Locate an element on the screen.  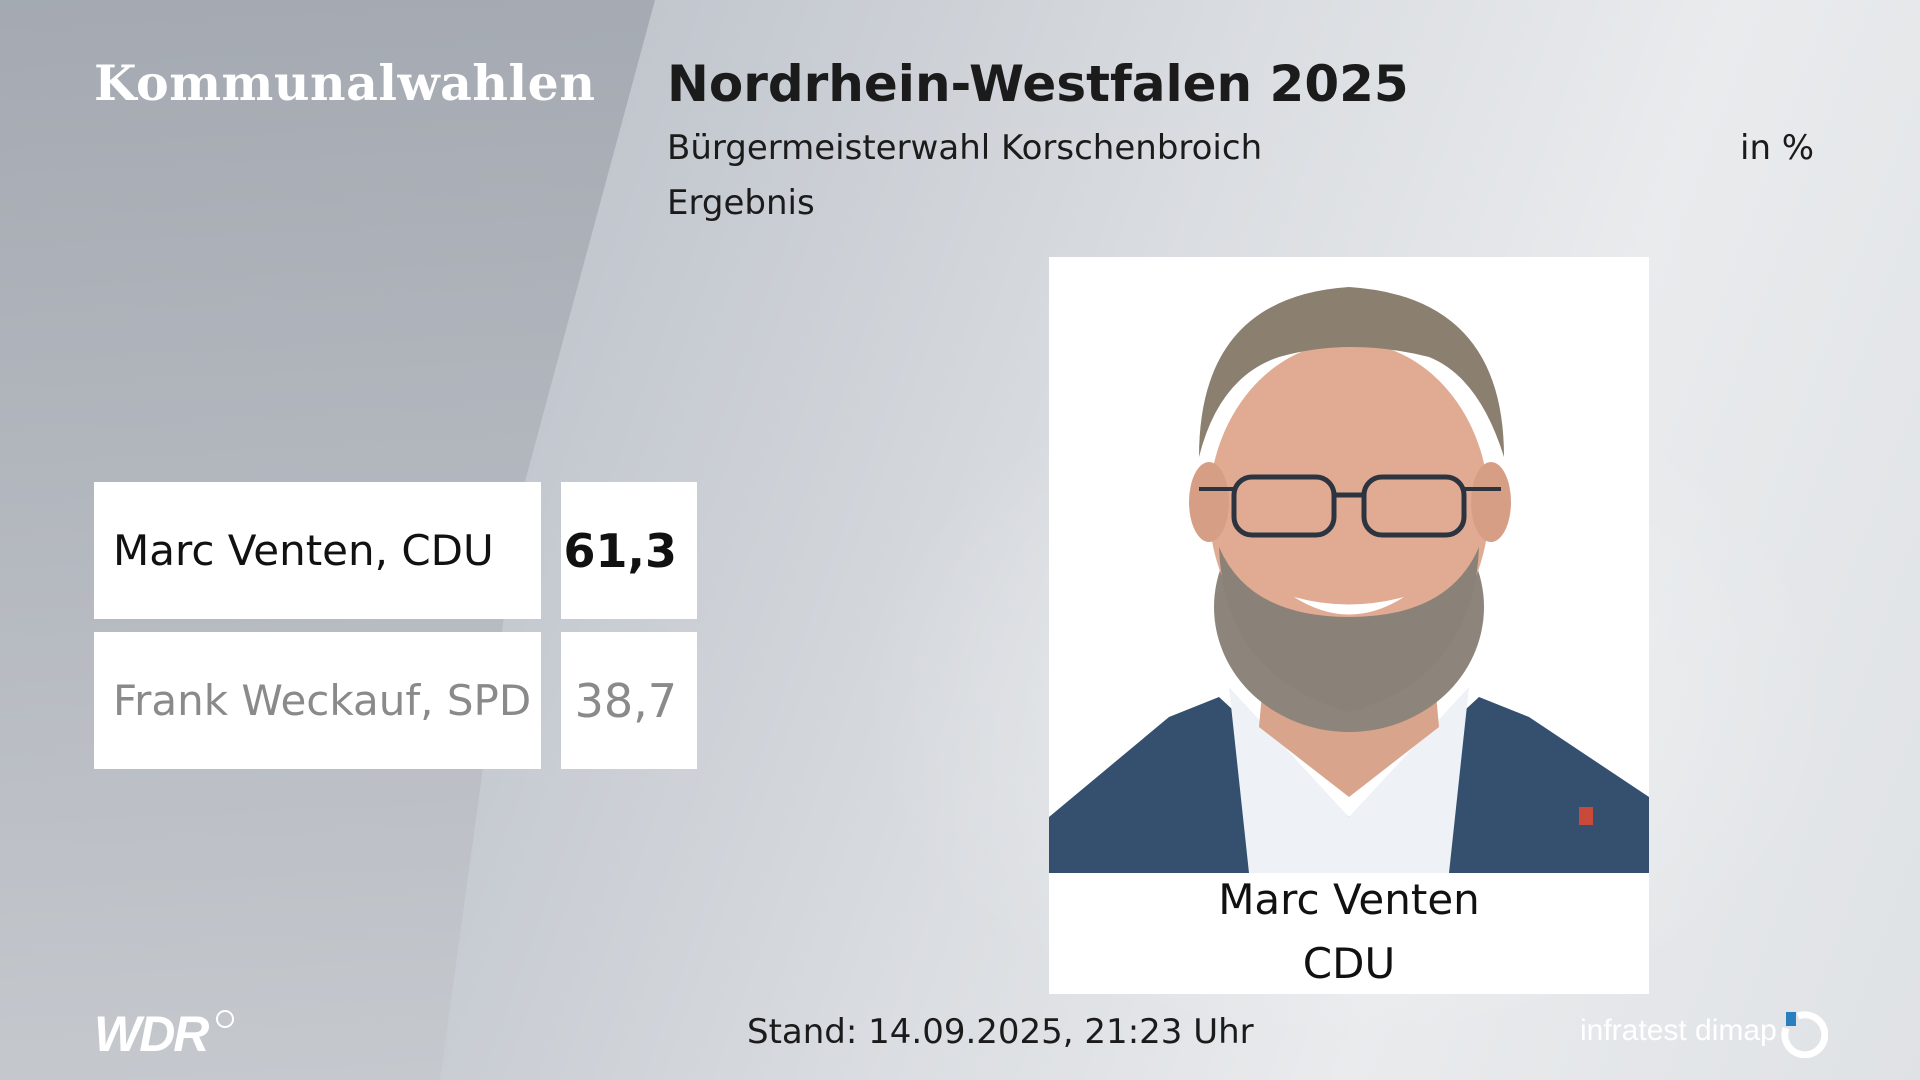
page-title: Nordrhein-Westfalen 2025 is located at coordinates (1038, 84).